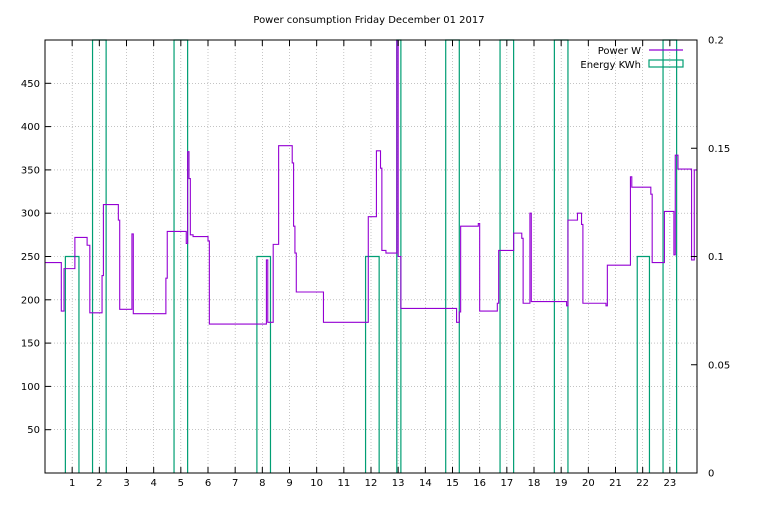 Image resolution: width=768 pixels, height=505 pixels. Describe the element at coordinates (30, 257) in the screenshot. I see `y-tick-label: 250` at that location.